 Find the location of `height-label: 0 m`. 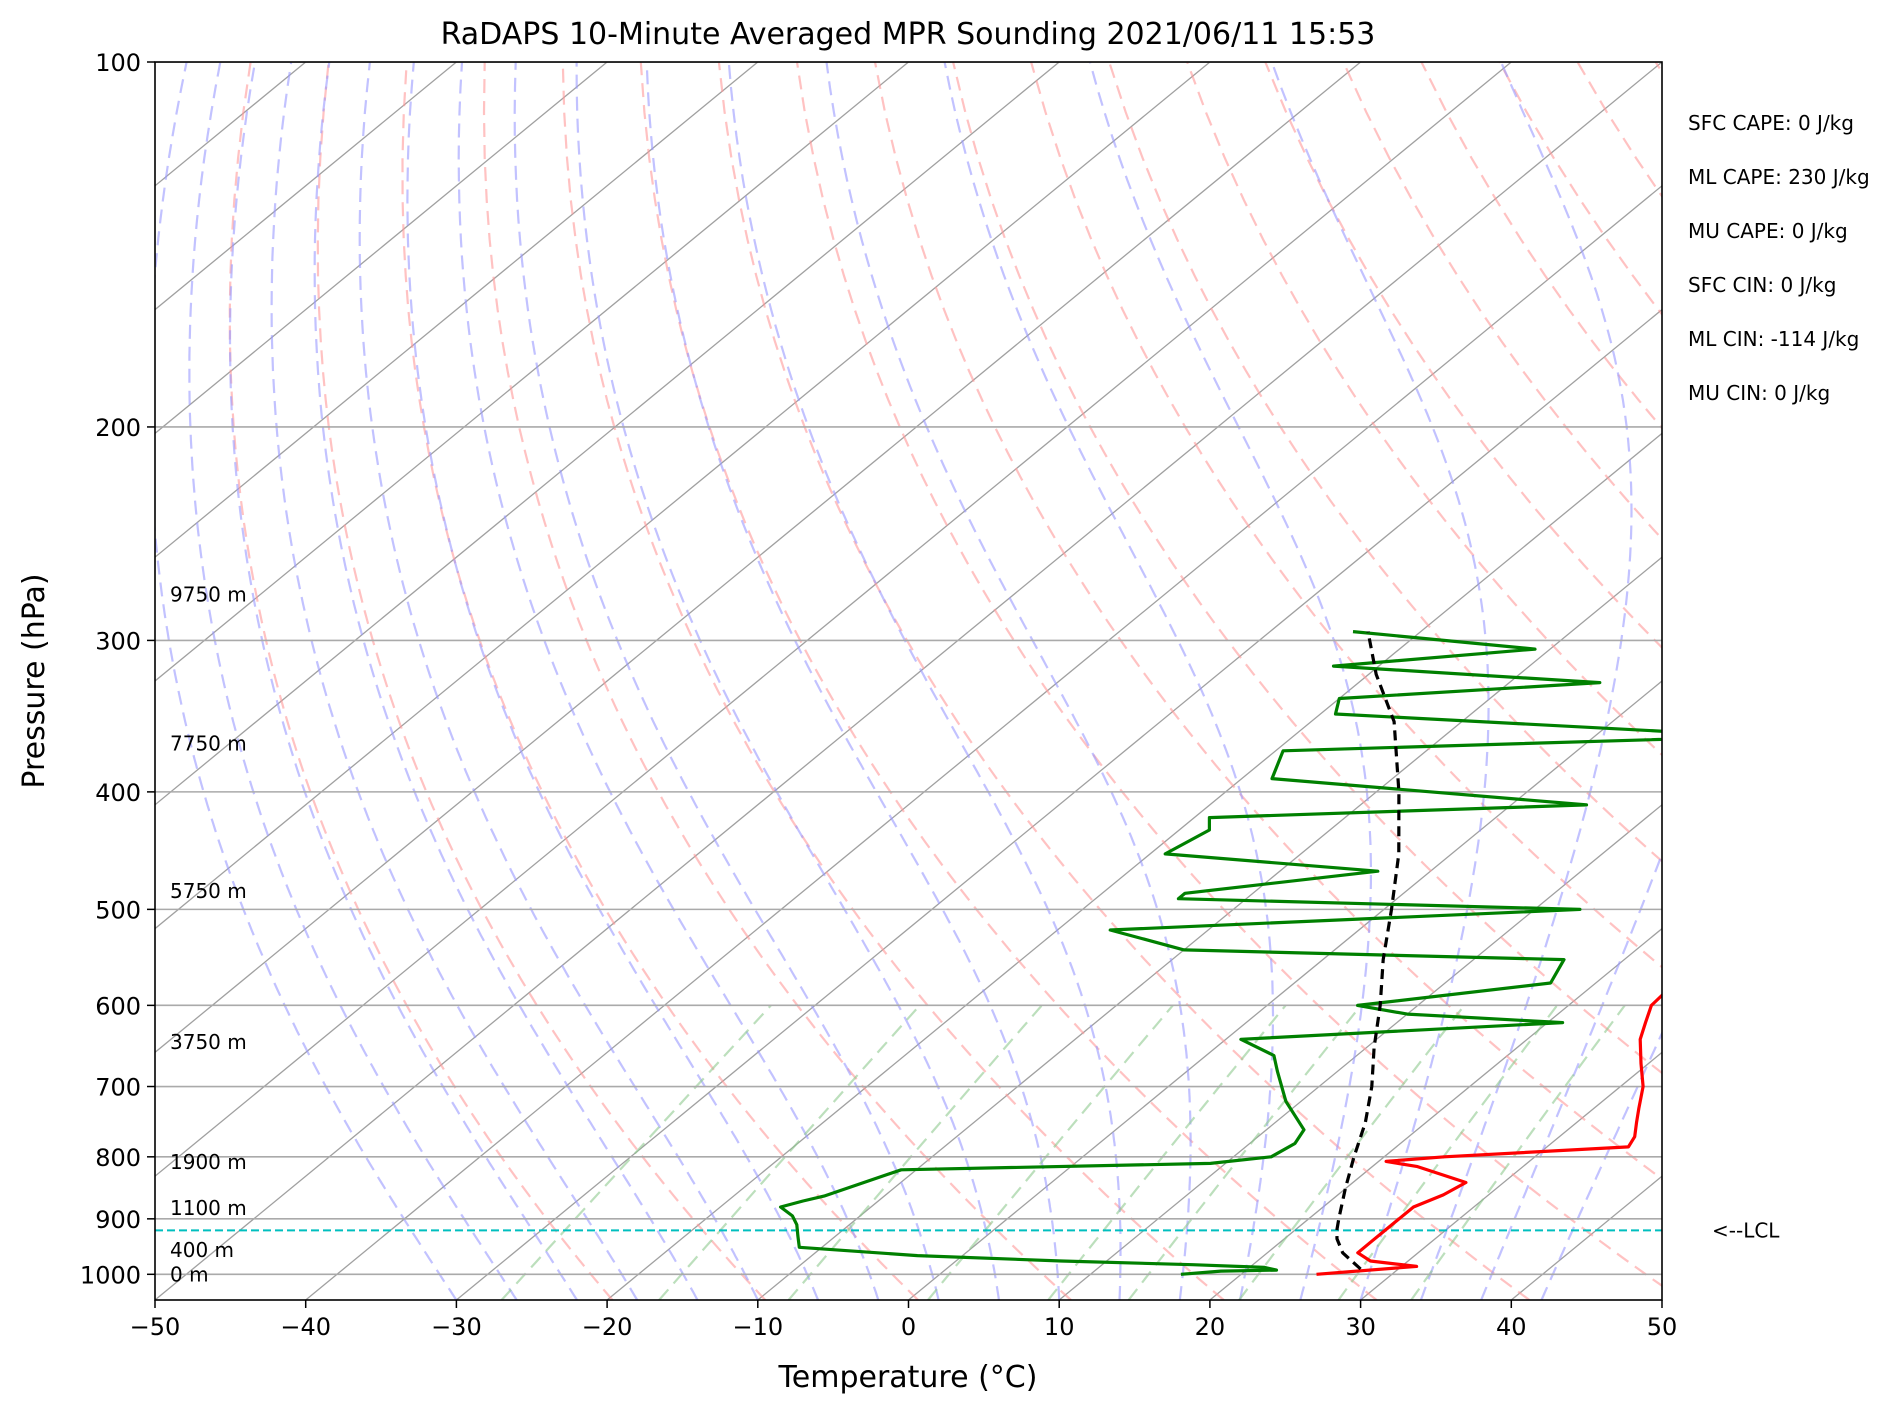

height-label: 0 m is located at coordinates (189, 1274).